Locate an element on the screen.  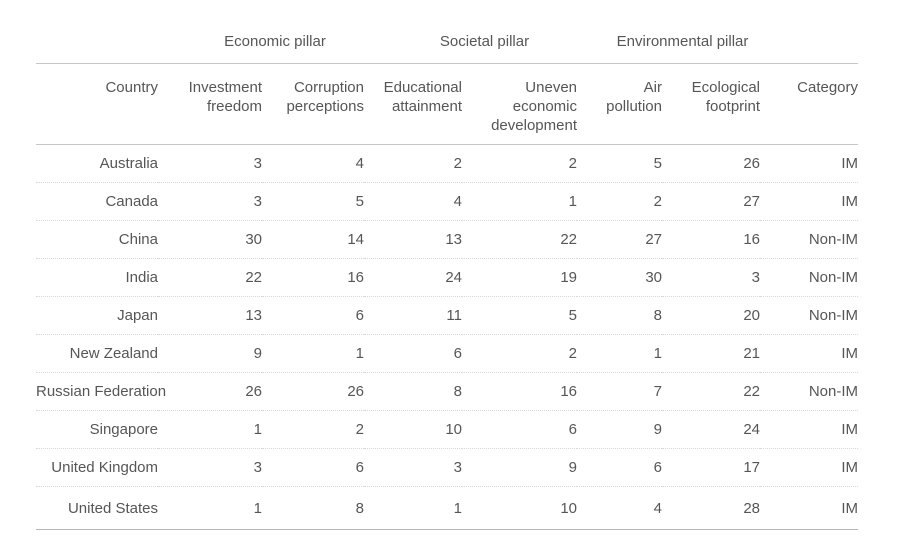
col-header-corruption-perceptions: Corruption perceptions is located at coordinates (313, 104).